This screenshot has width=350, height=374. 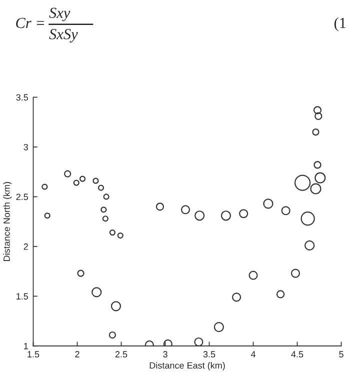 What do you see at coordinates (77, 354) in the screenshot?
I see `x-tick-label: 2` at bounding box center [77, 354].